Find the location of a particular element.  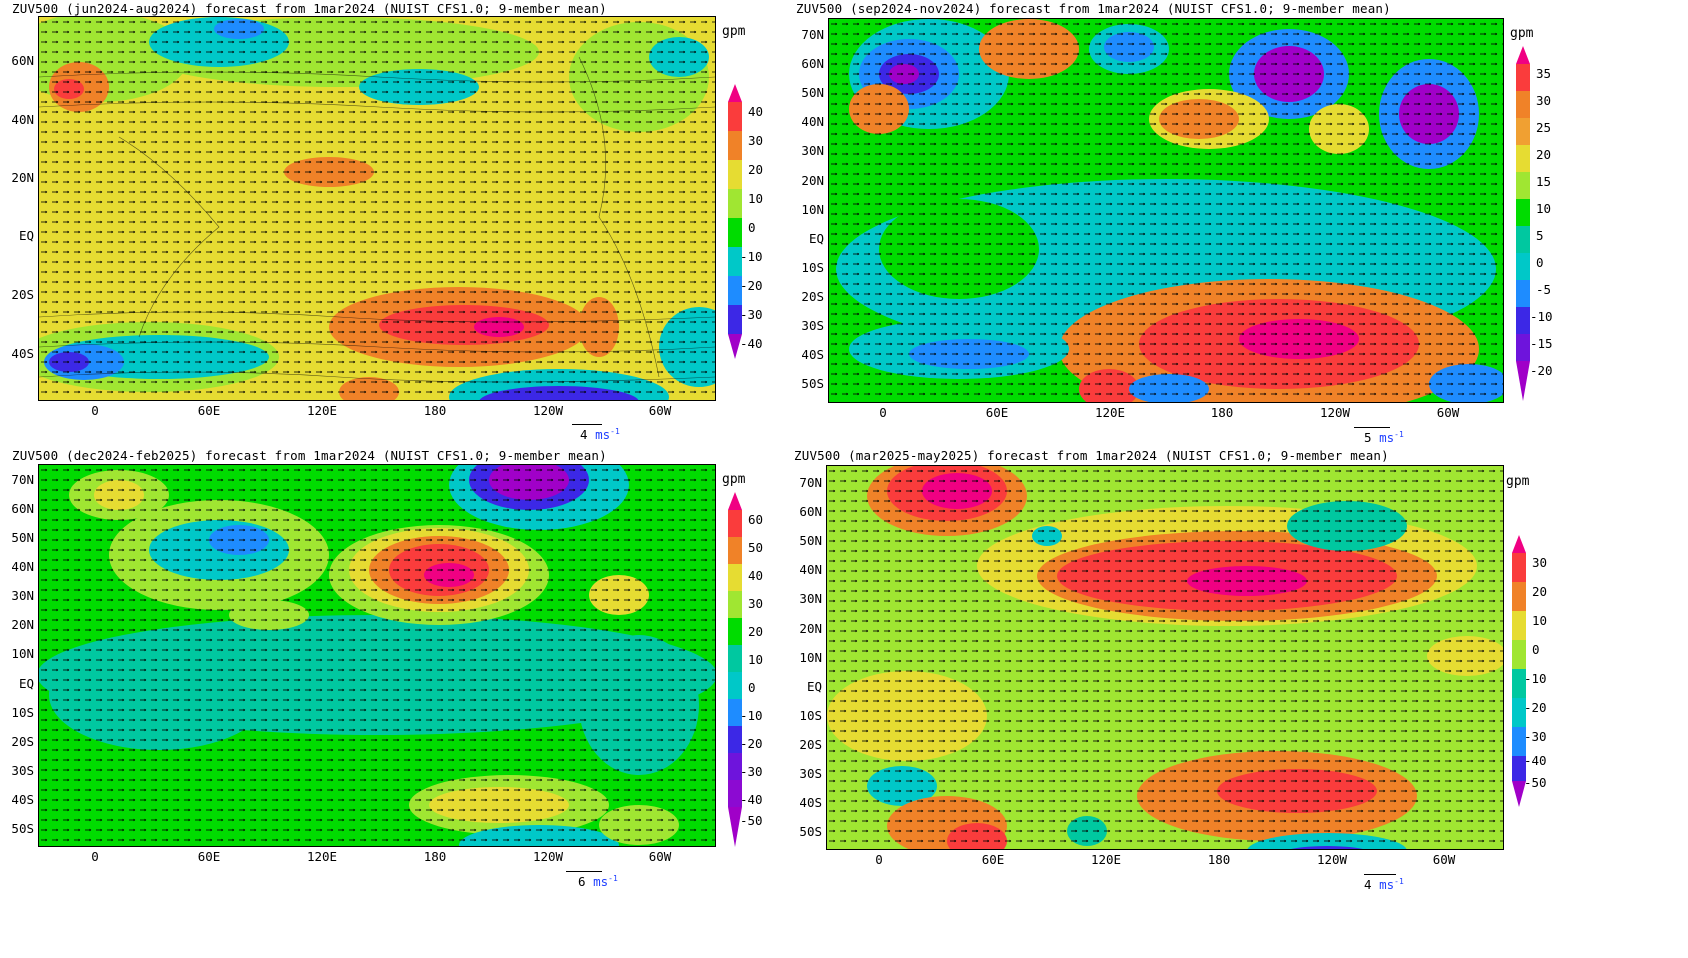

wind-reference-label: 6 ms-1 is located at coordinates (598, 882).